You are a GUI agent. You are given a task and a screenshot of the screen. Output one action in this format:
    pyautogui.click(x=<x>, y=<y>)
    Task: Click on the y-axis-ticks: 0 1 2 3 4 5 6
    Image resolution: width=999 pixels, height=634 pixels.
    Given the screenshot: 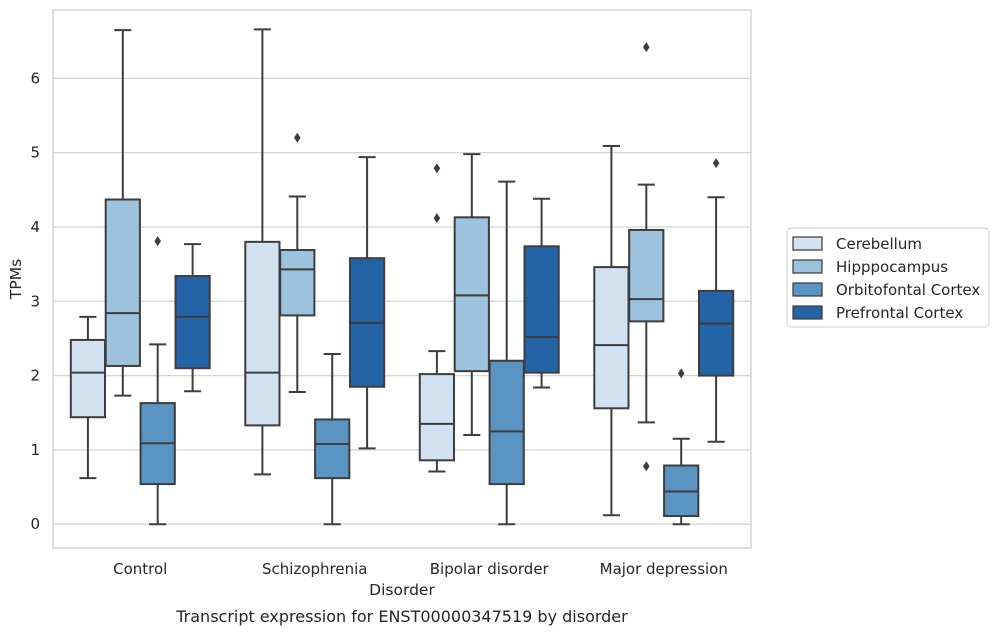 What is the action you would take?
    pyautogui.click(x=35, y=301)
    